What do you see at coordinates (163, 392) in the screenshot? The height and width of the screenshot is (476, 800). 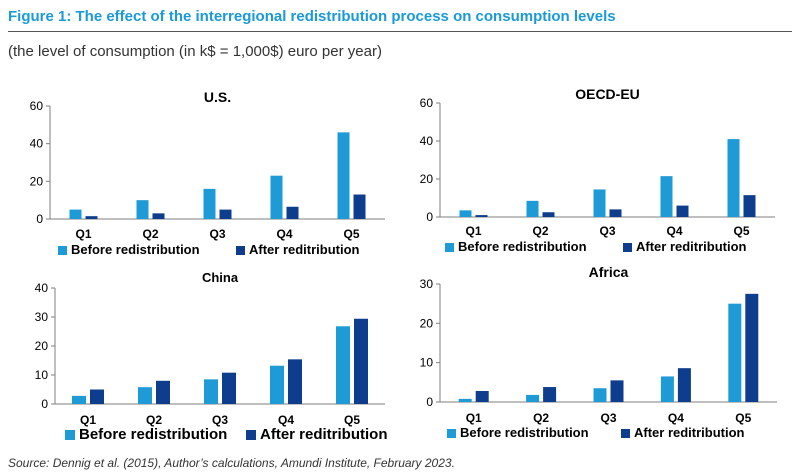 I see `bar-china-q2-after` at bounding box center [163, 392].